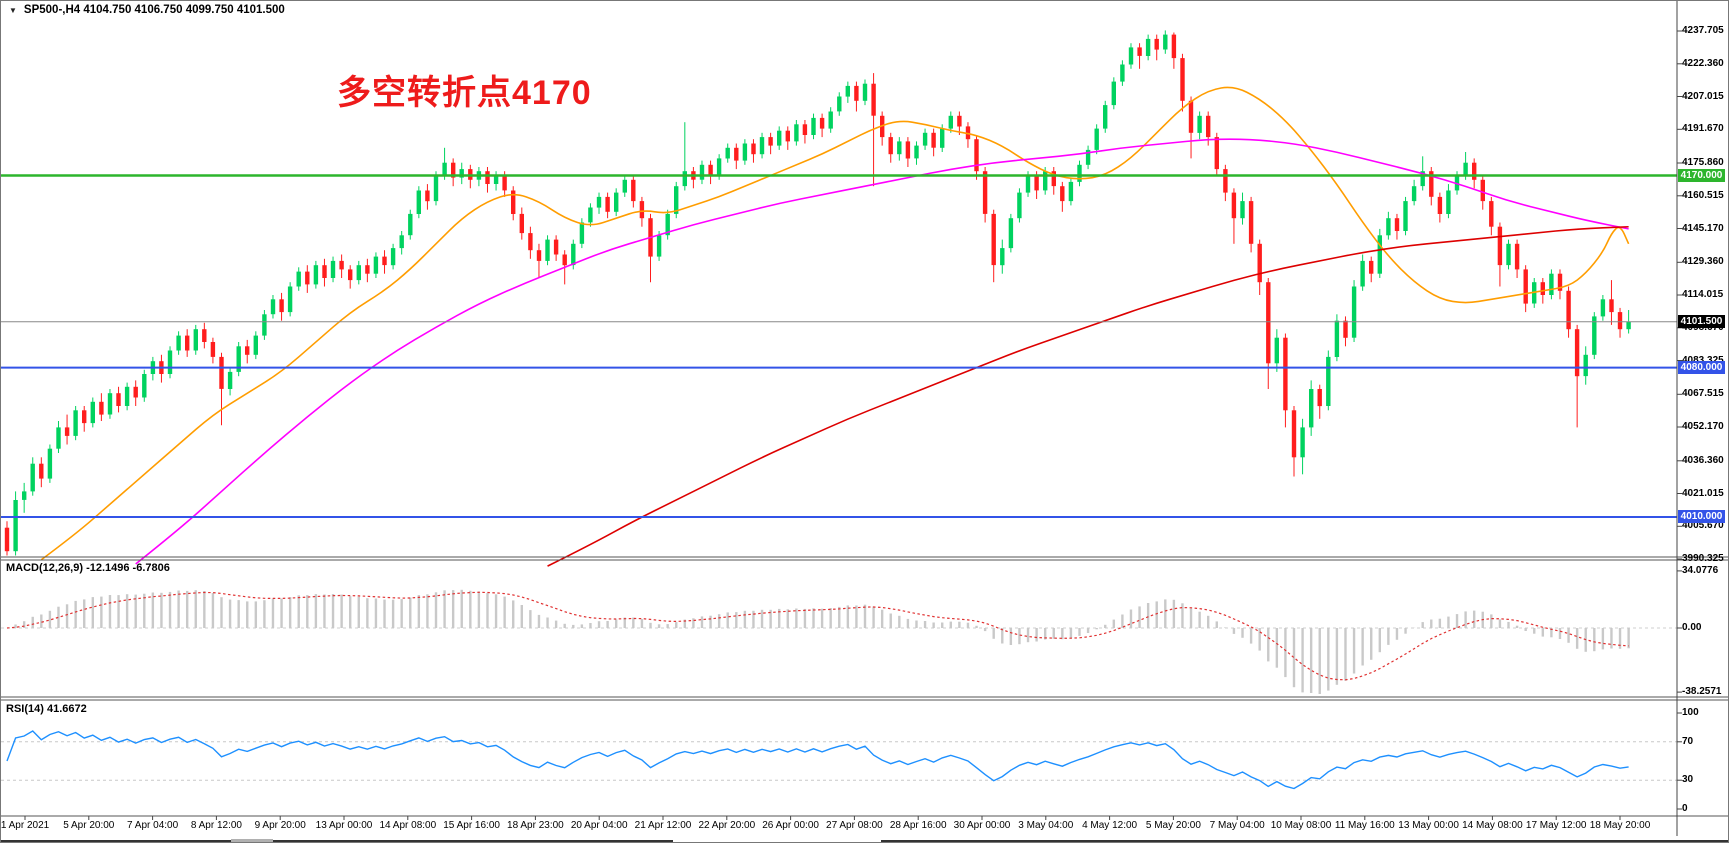  I want to click on price-axis-label: 4036.360, so click(1703, 460).